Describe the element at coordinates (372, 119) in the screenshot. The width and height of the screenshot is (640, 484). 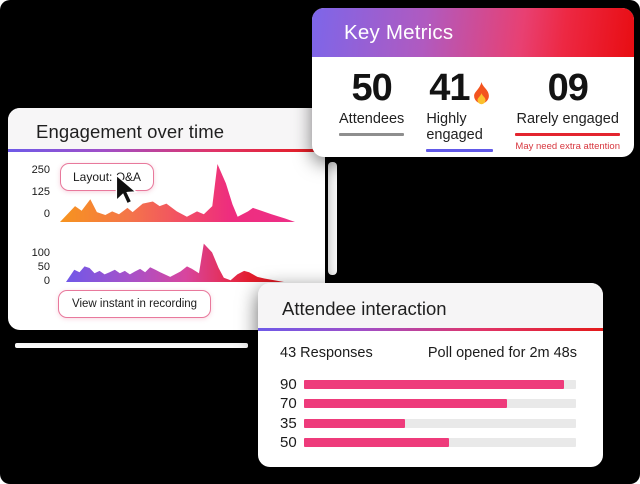
I see `attendees-label: Attendees` at that location.